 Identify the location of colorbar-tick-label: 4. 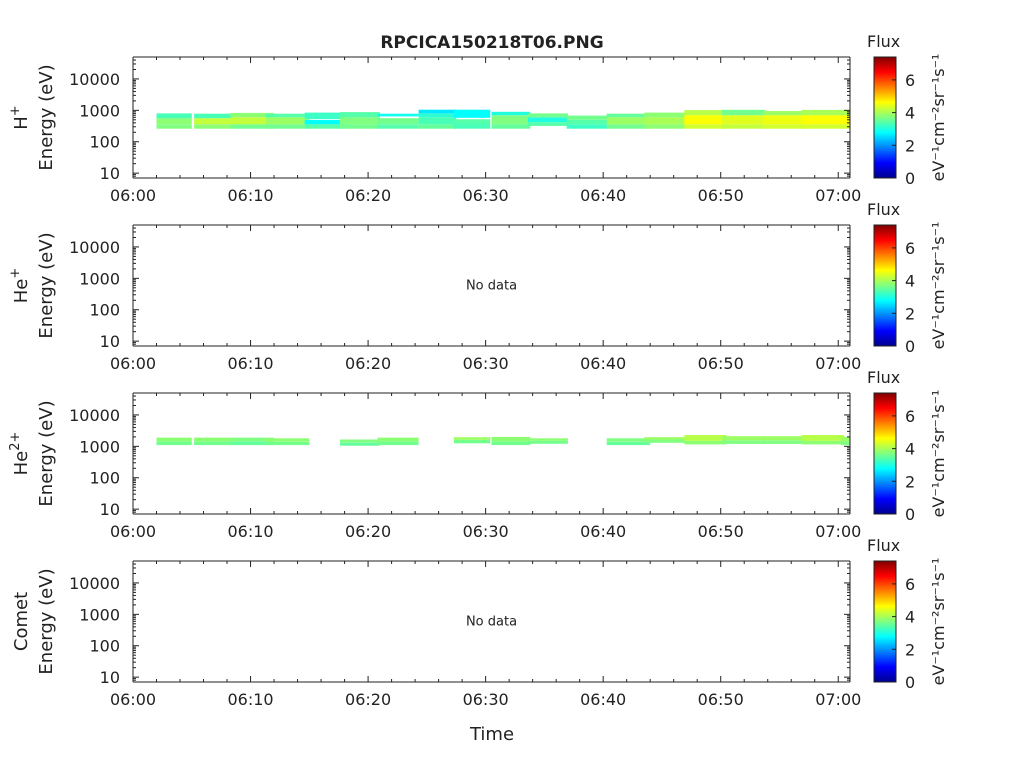
(910, 617).